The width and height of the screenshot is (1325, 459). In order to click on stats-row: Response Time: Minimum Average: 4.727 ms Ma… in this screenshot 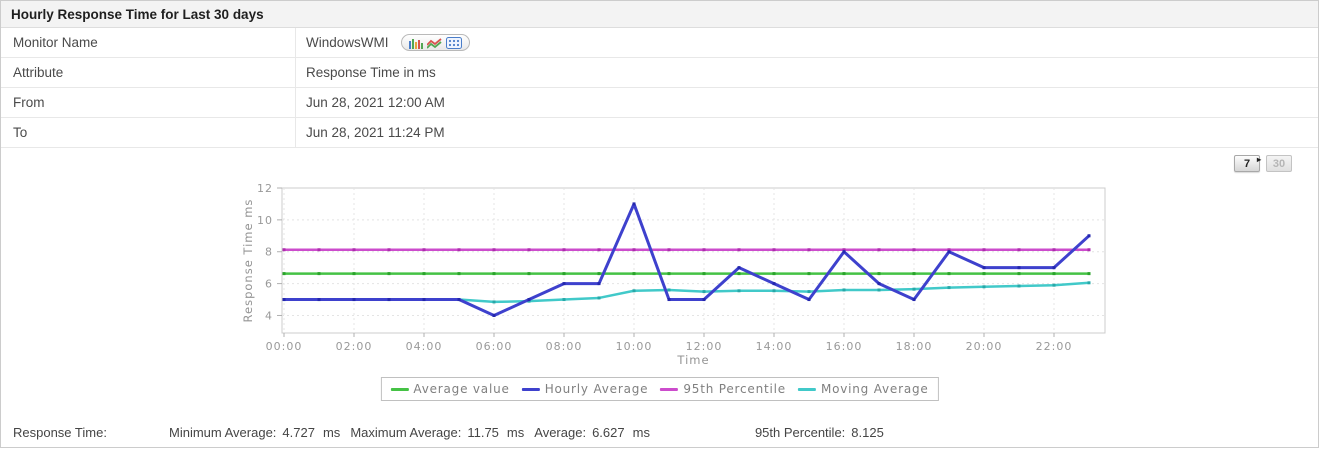, I will do `click(659, 432)`.